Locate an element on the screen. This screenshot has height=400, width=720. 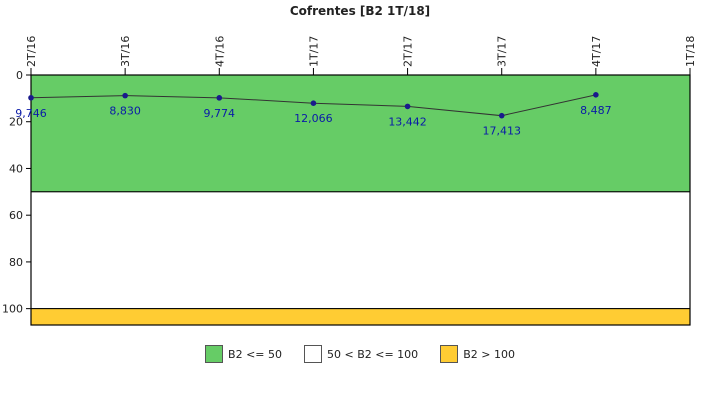
y-tick-label-3: 60 is located at coordinates (16, 215).